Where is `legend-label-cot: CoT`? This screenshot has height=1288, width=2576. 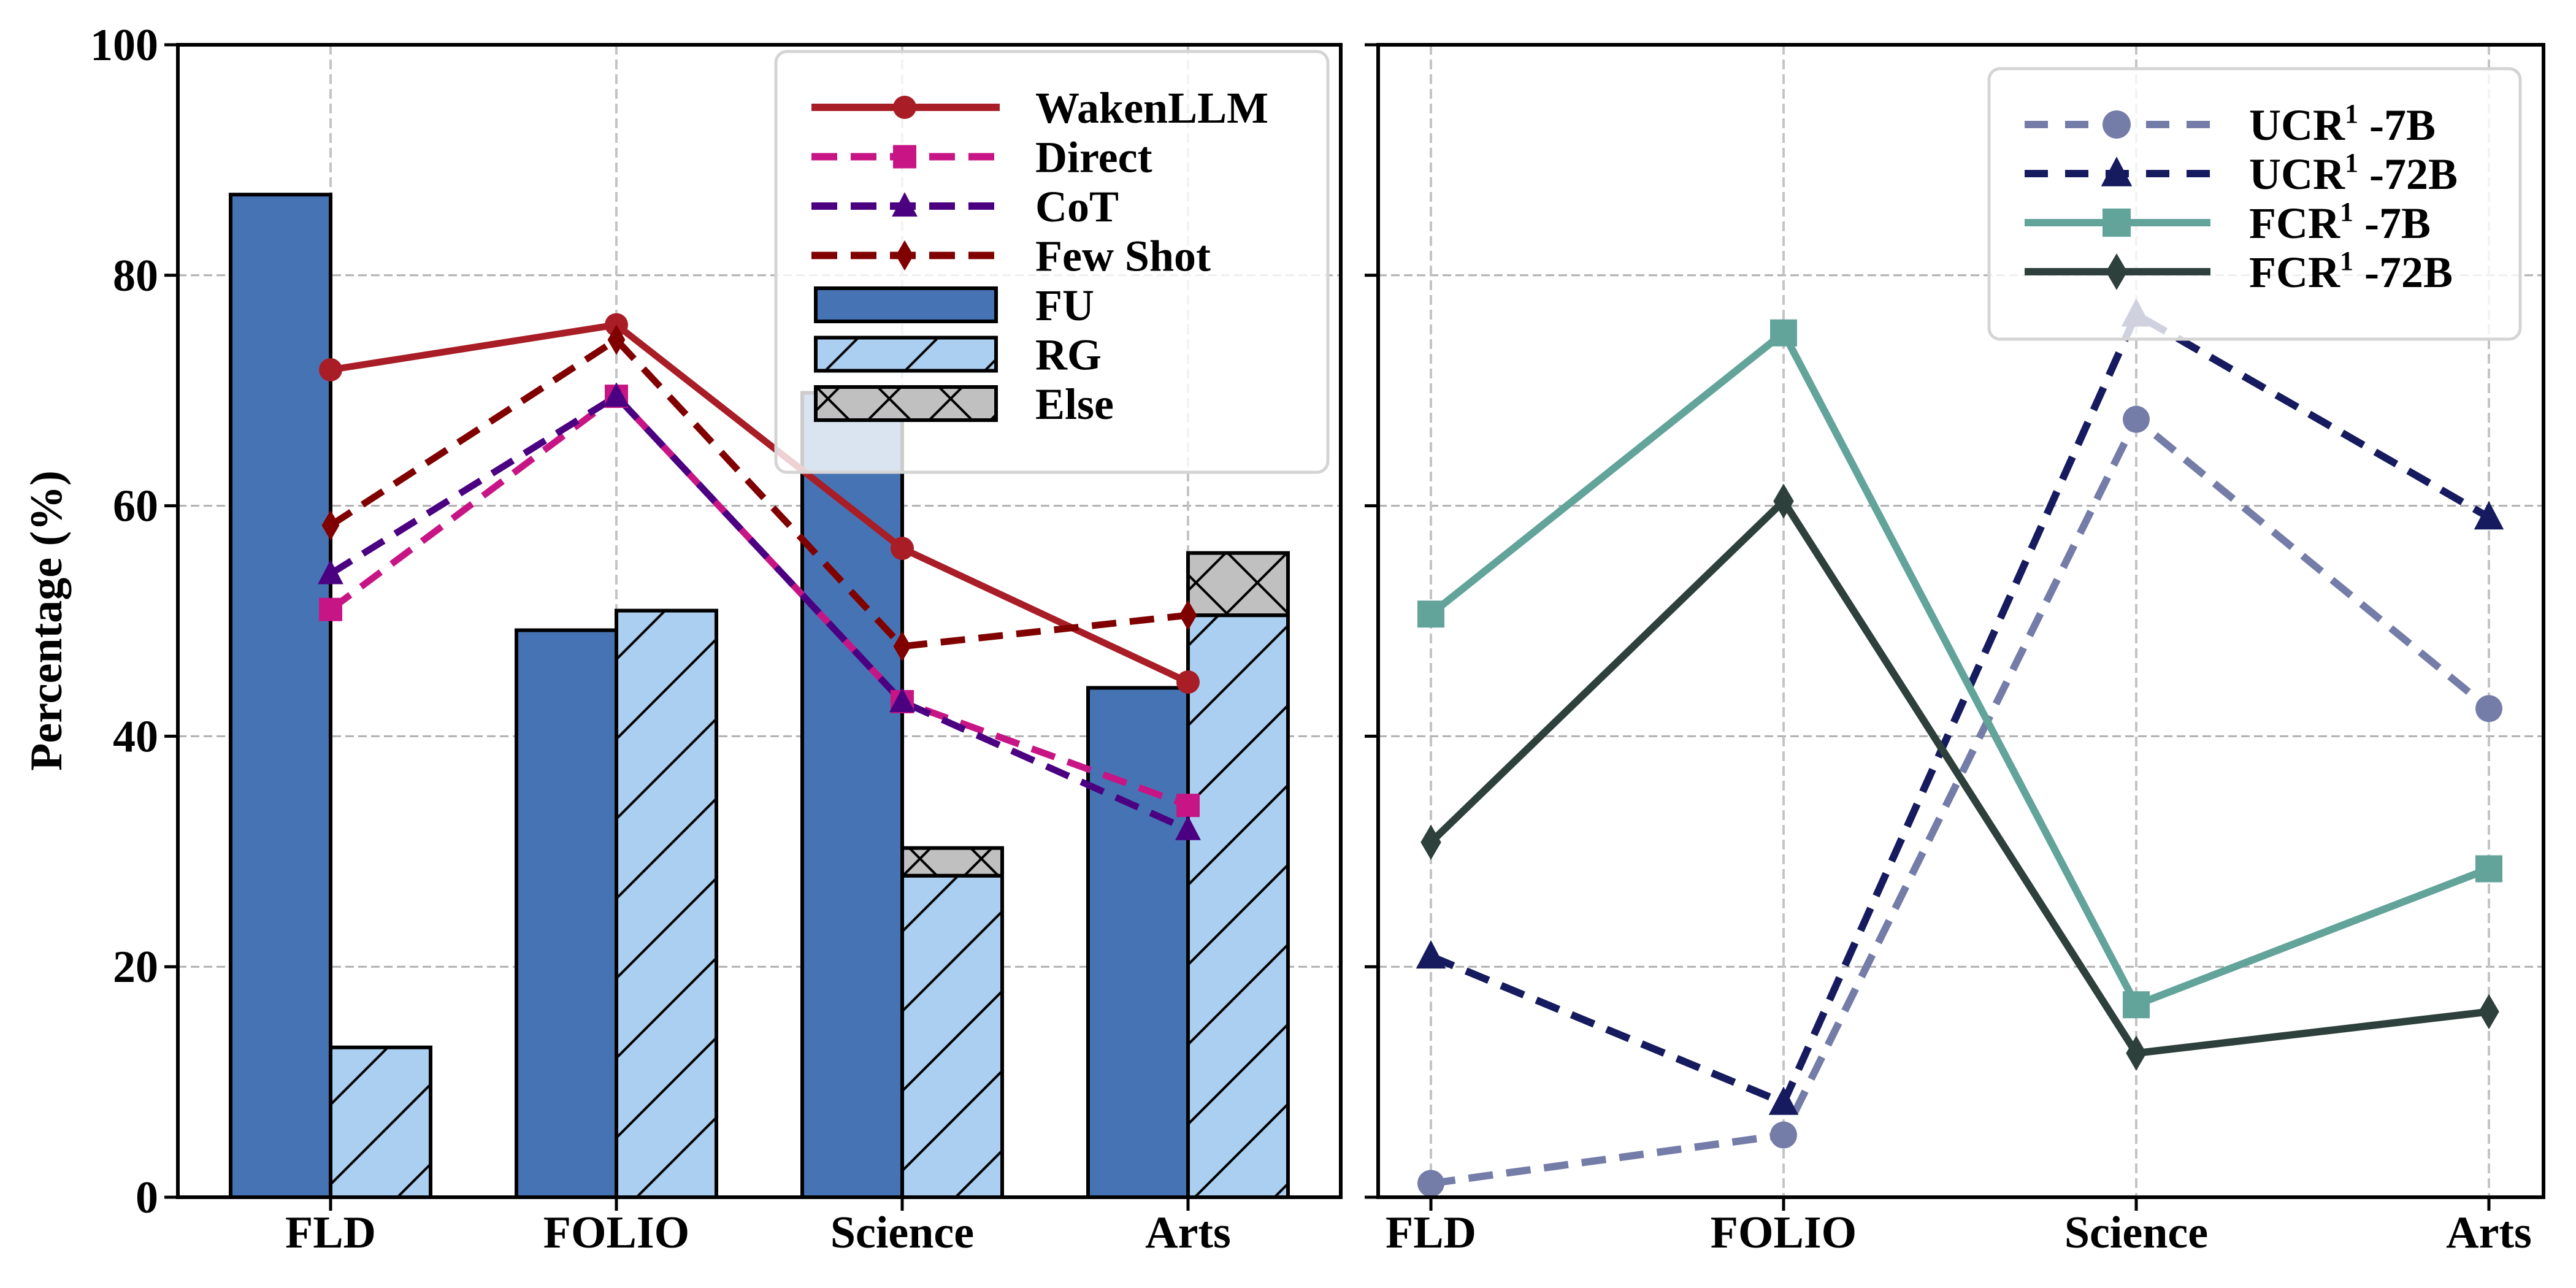
legend-label-cot: CoT is located at coordinates (1077, 206).